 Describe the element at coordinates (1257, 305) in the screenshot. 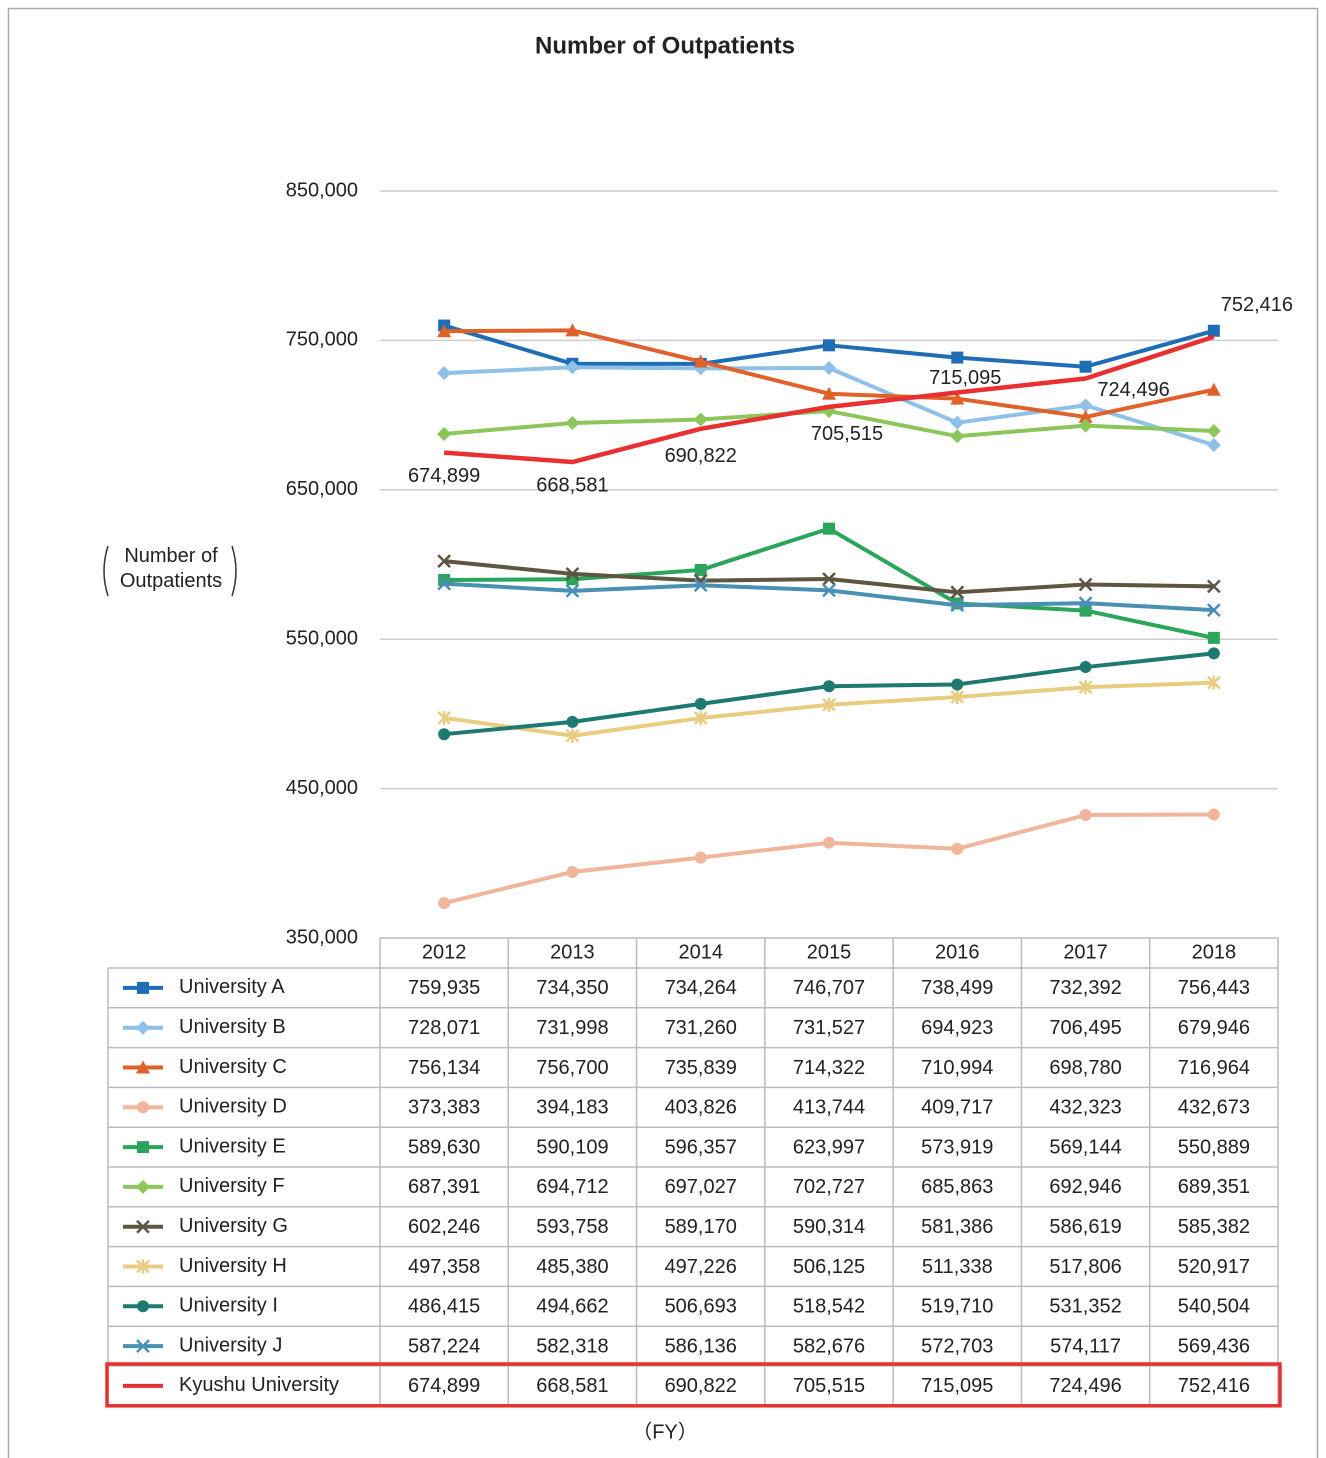

I see `data-label: 752,416` at that location.